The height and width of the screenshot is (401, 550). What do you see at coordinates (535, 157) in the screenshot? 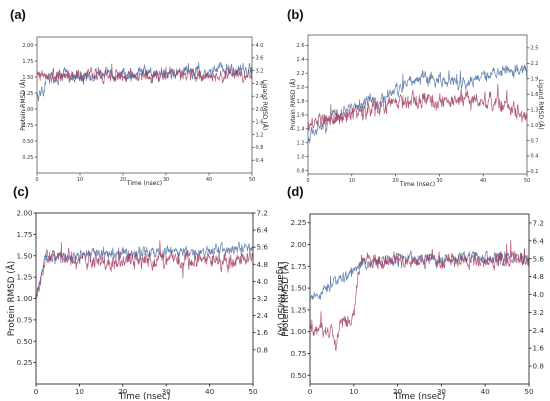
I see `y-right-tick-label: 0.4` at bounding box center [535, 157].